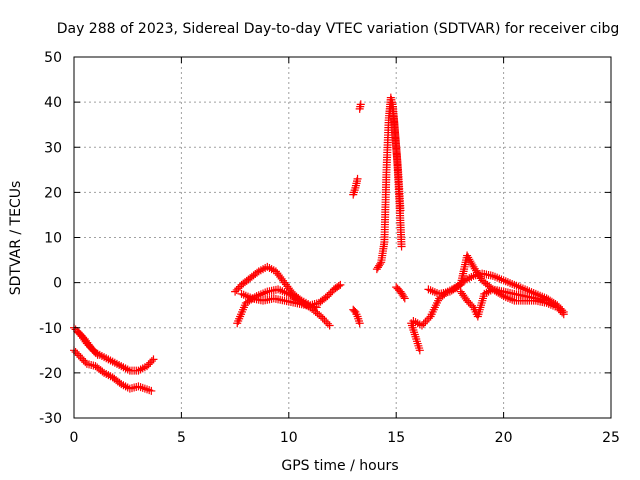 The height and width of the screenshot is (480, 640). I want to click on y-tick-label: -10, so click(50, 329).